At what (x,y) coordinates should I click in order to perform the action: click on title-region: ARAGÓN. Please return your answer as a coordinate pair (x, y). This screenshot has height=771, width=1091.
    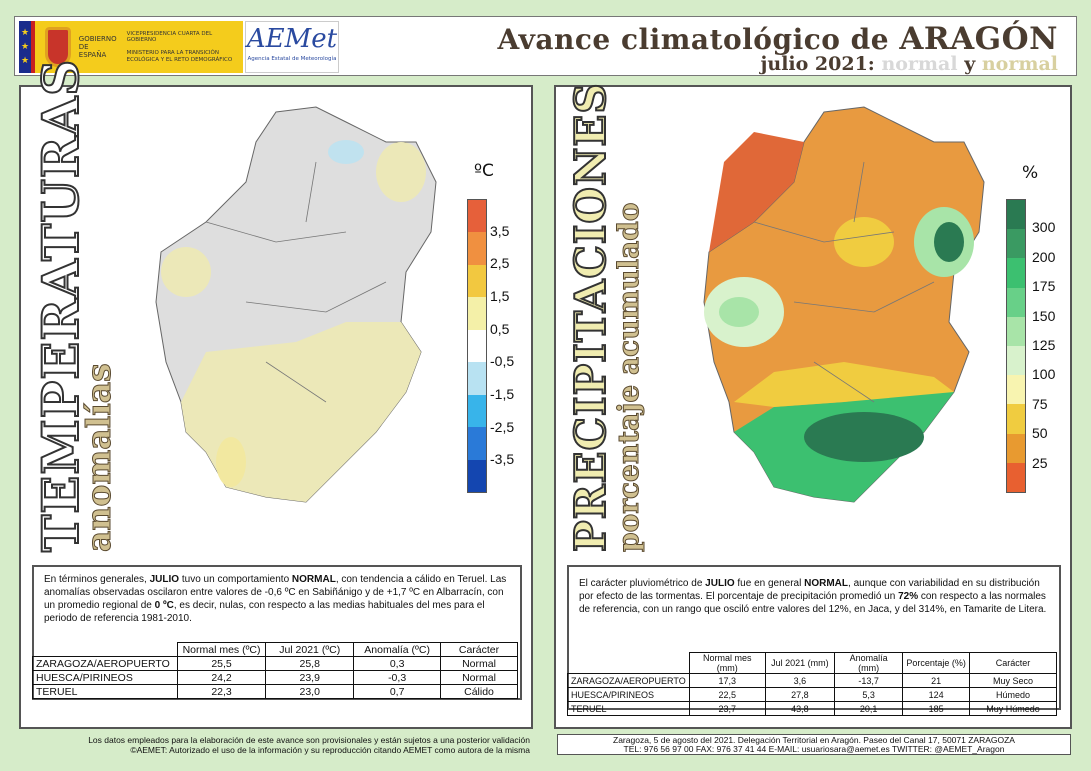
    Looking at the image, I should click on (978, 39).